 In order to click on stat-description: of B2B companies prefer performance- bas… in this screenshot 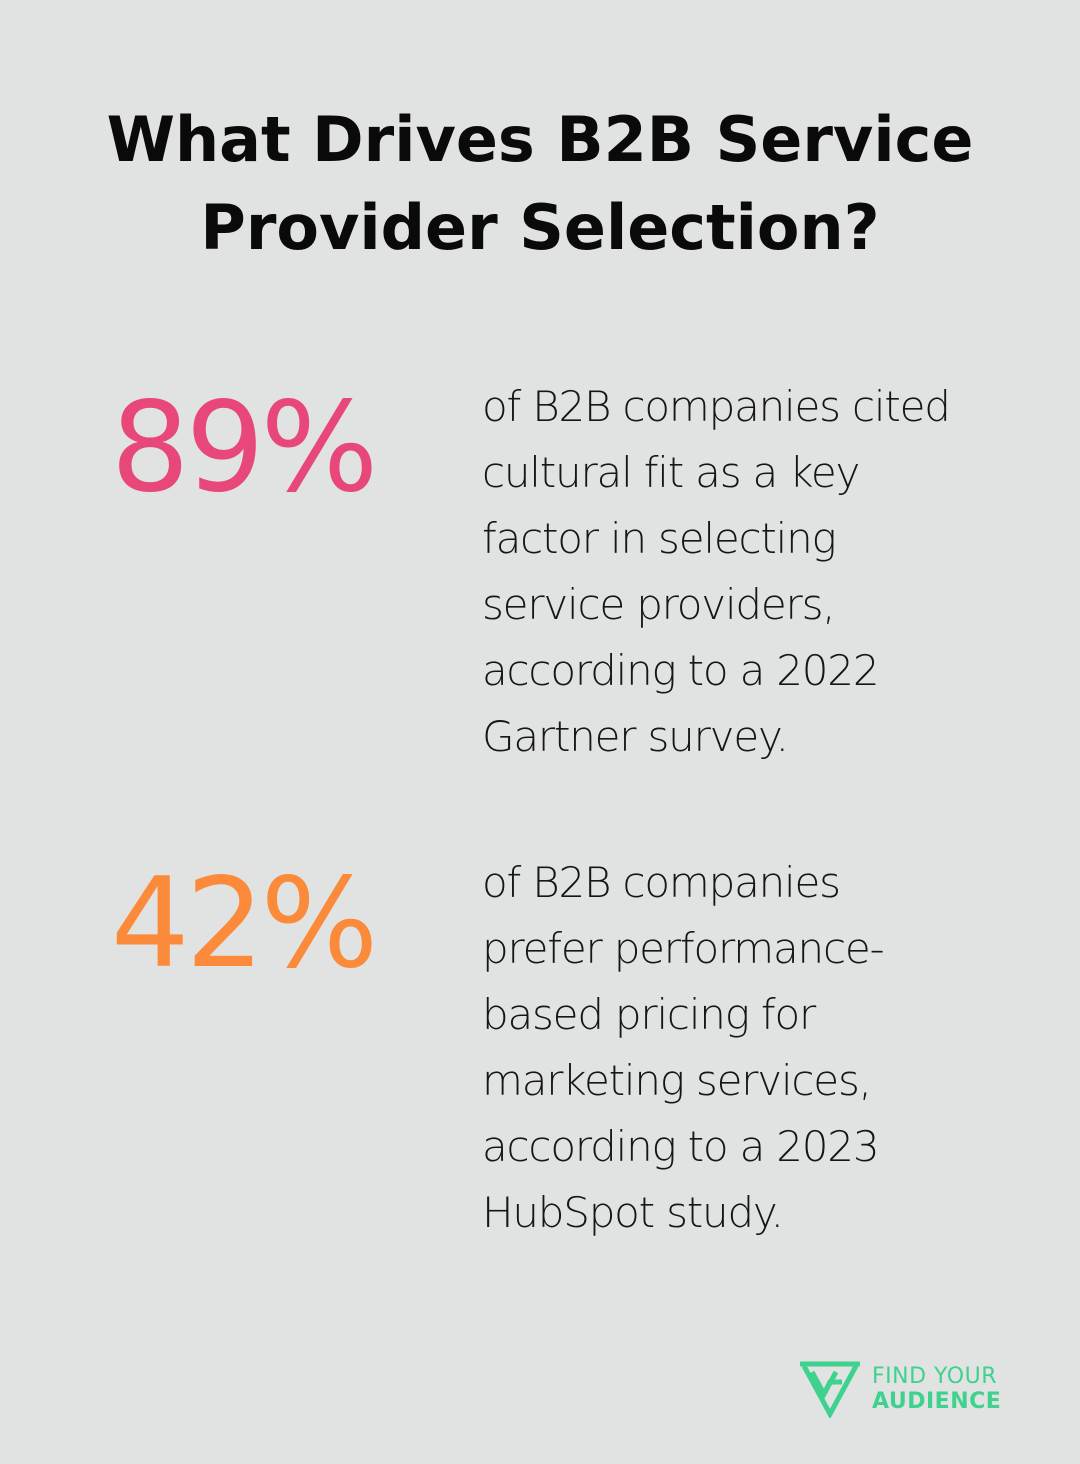, I will do `click(683, 1047)`.